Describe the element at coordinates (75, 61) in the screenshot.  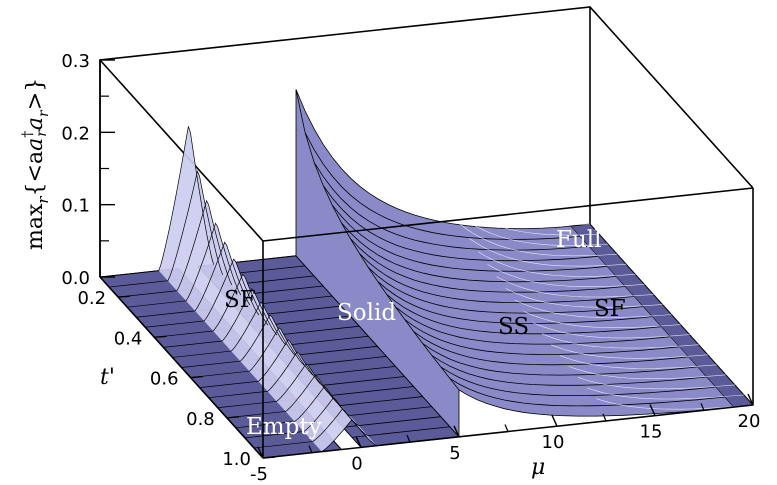
I see `z-tick-label: 0.3` at that location.